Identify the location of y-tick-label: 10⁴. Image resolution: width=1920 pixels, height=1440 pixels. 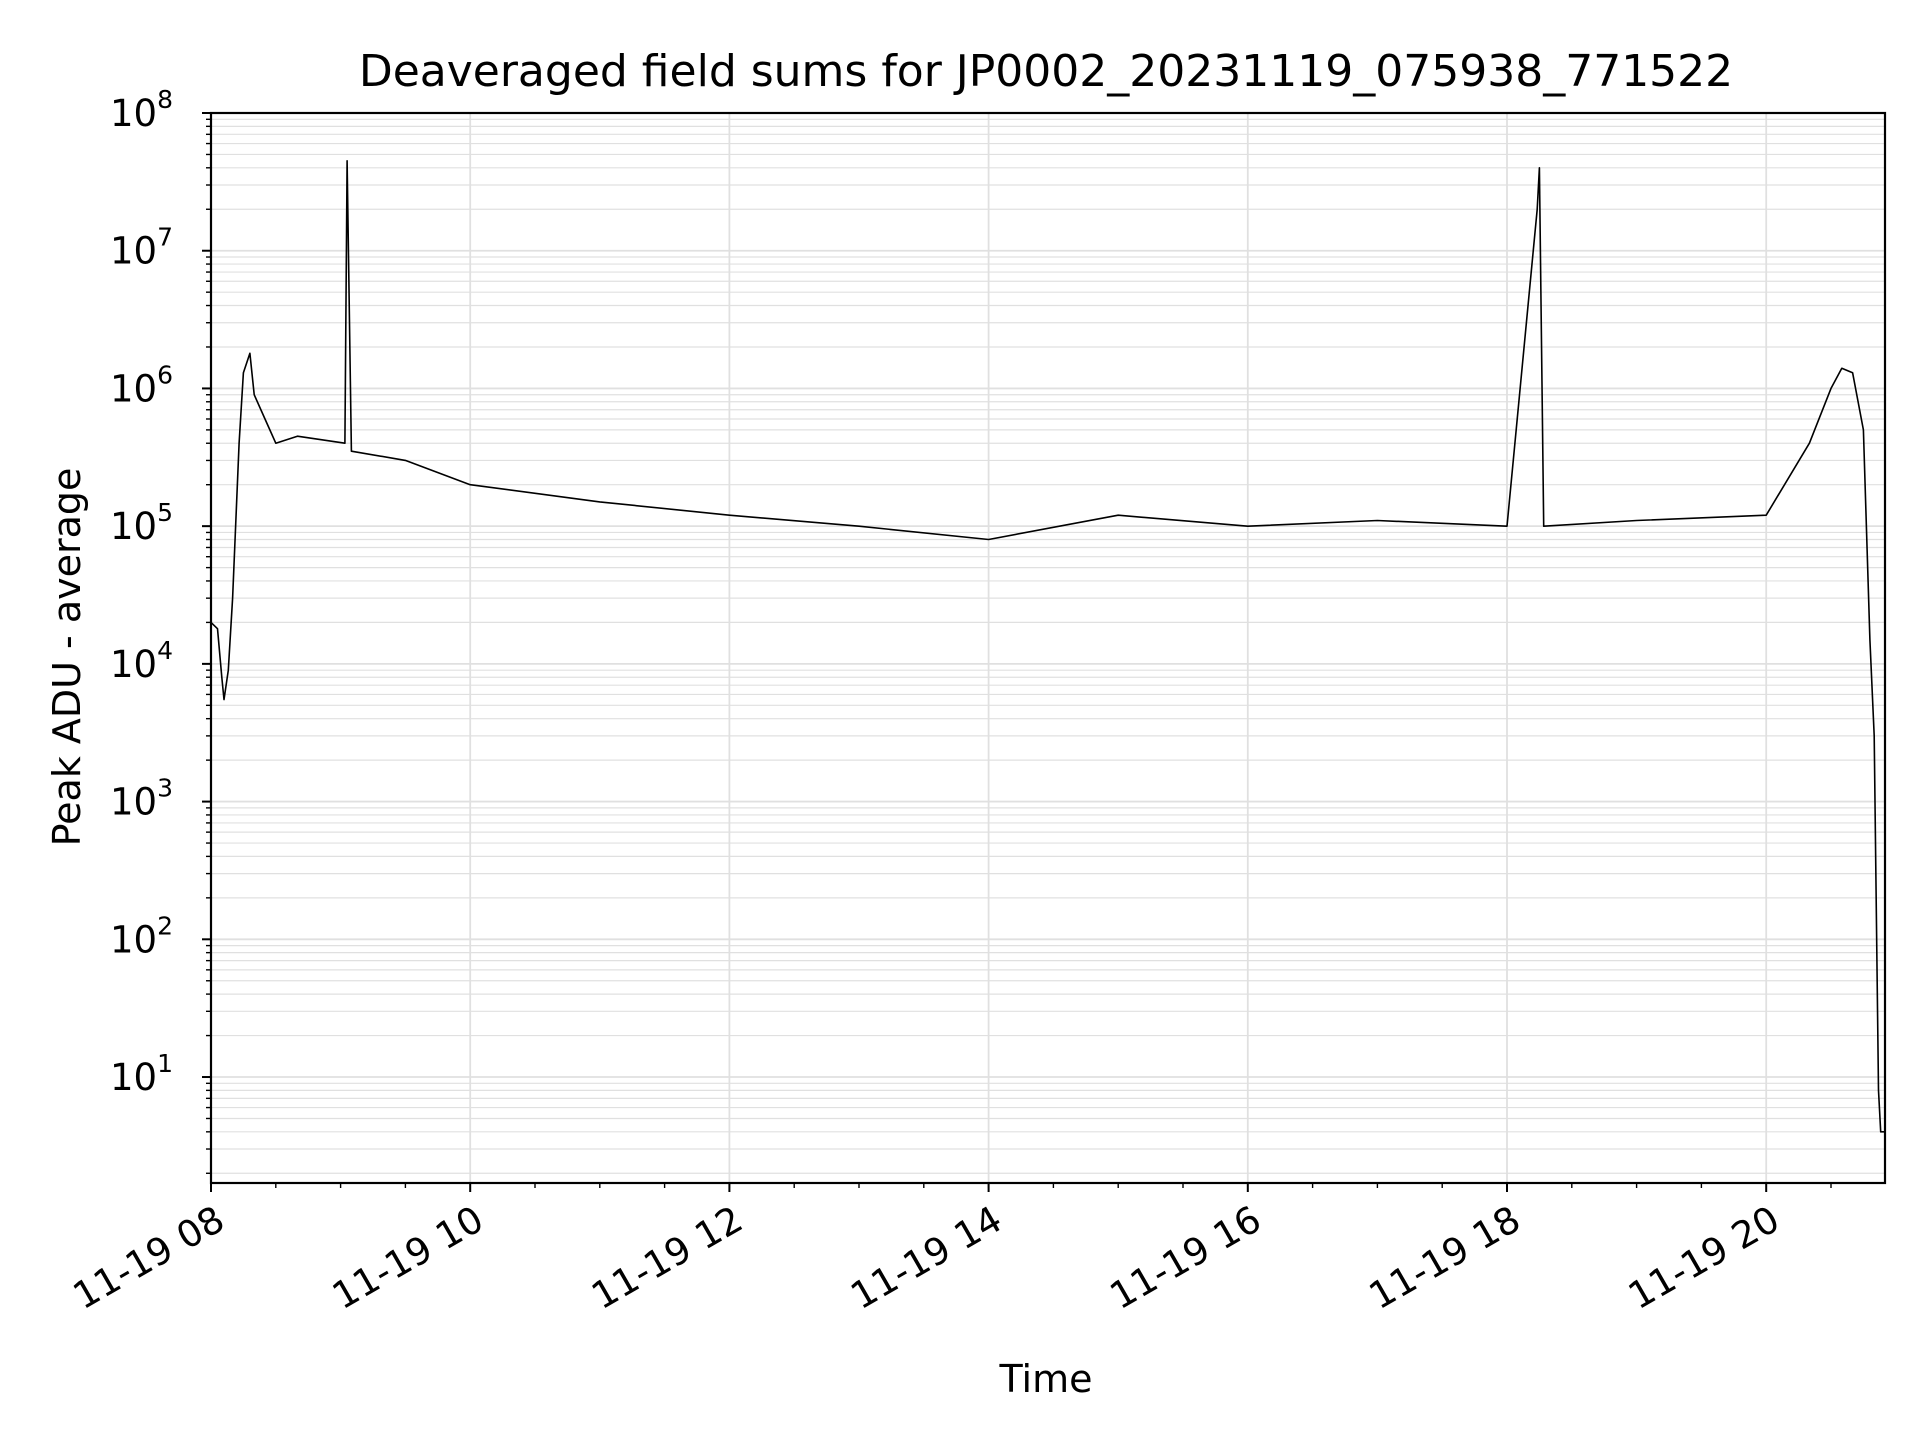
(141, 661).